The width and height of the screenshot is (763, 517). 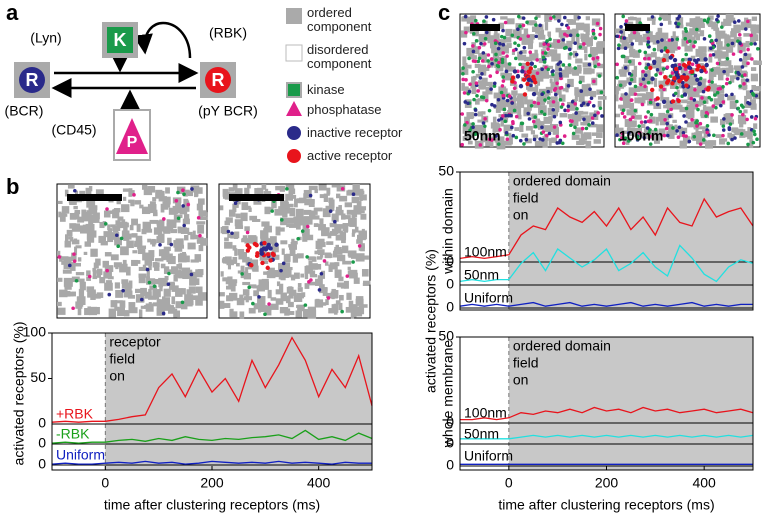 What do you see at coordinates (132, 251) in the screenshot?
I see `sim-image` at bounding box center [132, 251].